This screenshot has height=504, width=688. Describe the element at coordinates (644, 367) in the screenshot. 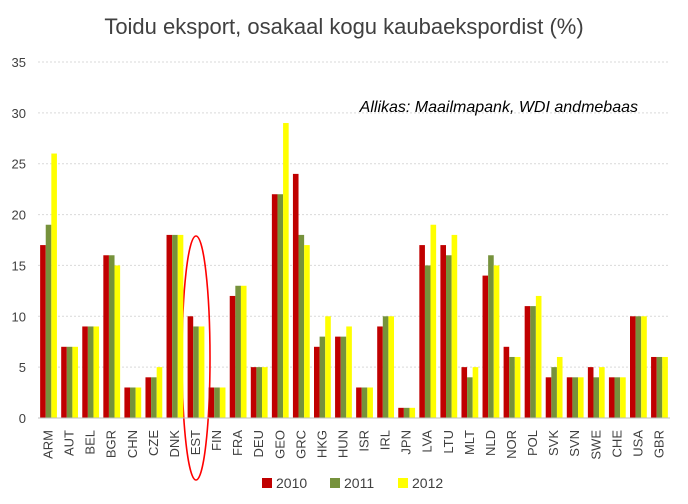

I see `bar-usa-2012: USA 2012: 10` at that location.